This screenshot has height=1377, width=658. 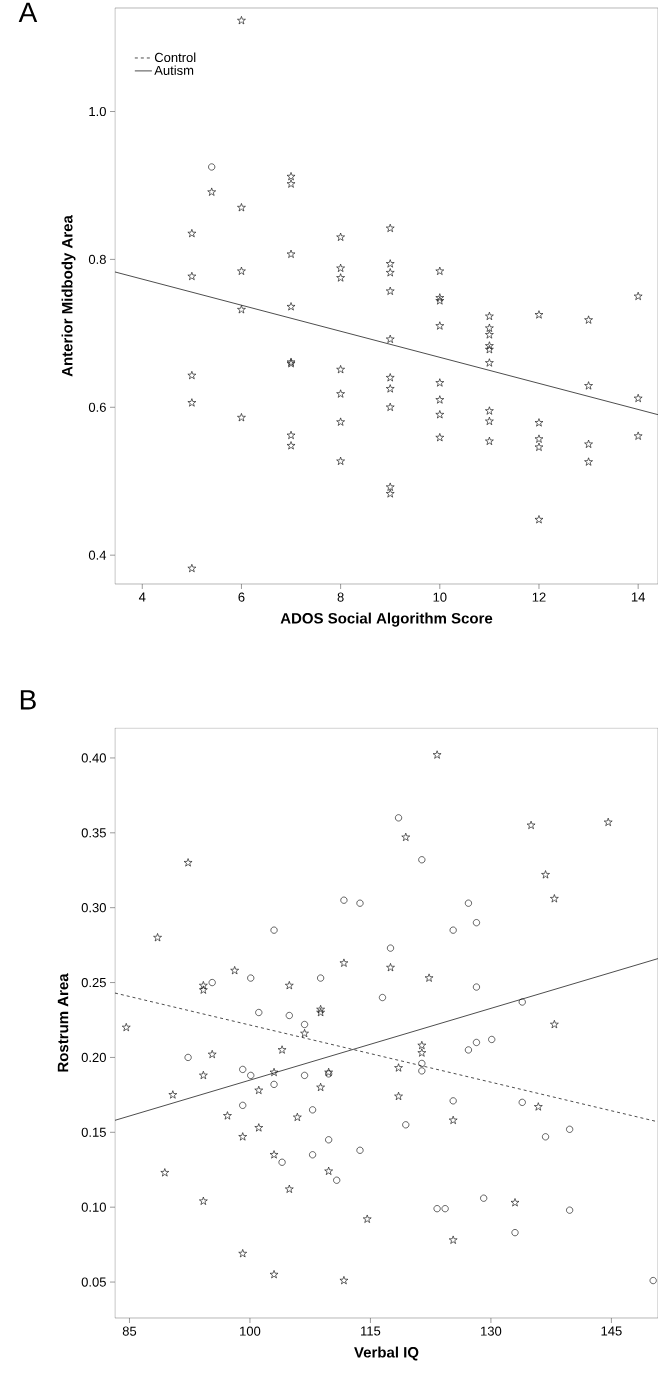 What do you see at coordinates (250, 1331) in the screenshot?
I see `x-tick-label: 100` at bounding box center [250, 1331].